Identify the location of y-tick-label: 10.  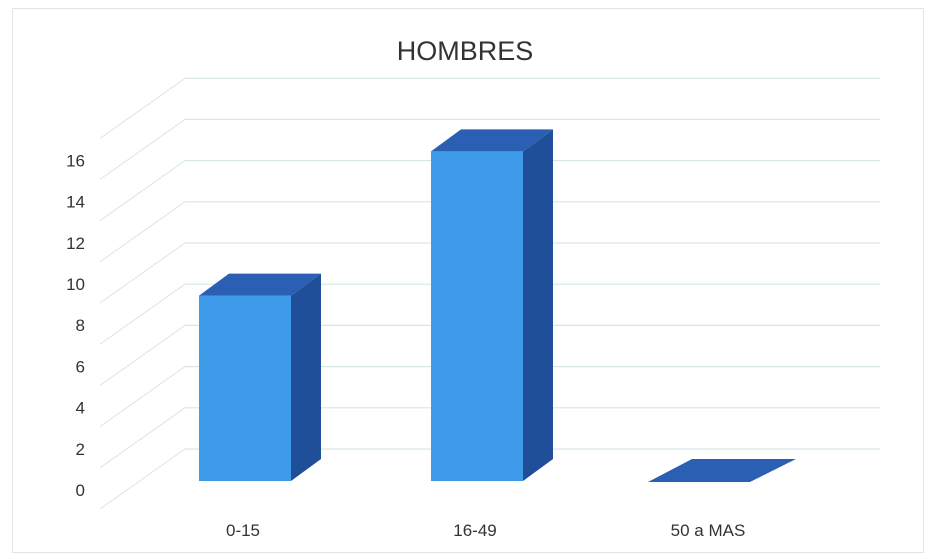
(75, 284).